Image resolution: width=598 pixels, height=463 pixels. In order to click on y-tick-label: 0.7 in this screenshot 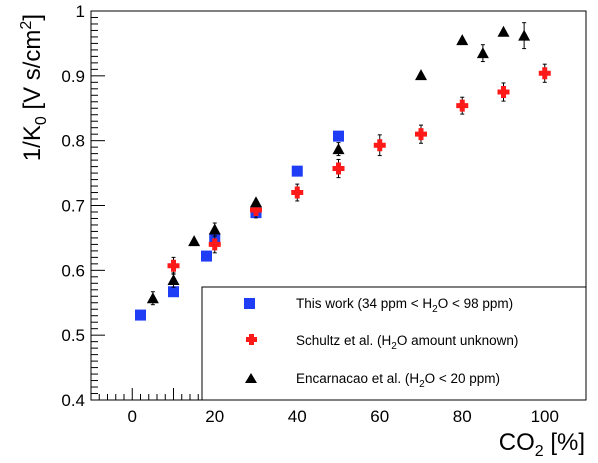, I will do `click(73, 206)`.